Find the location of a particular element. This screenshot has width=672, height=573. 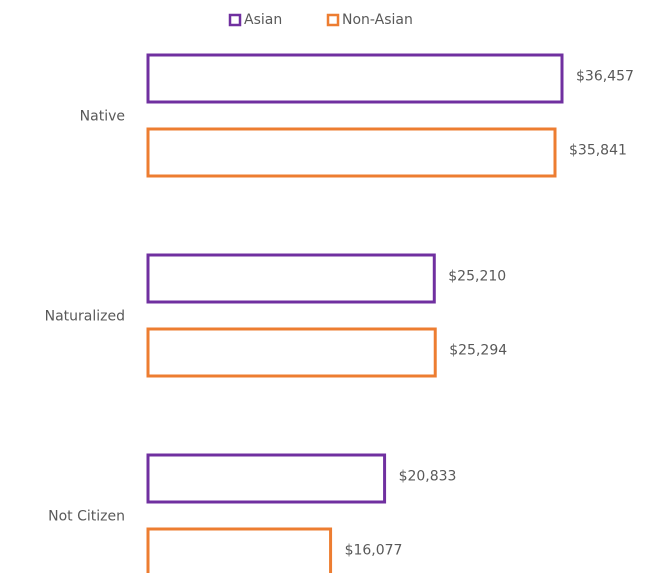

data-label: $16,077 is located at coordinates (374, 551).